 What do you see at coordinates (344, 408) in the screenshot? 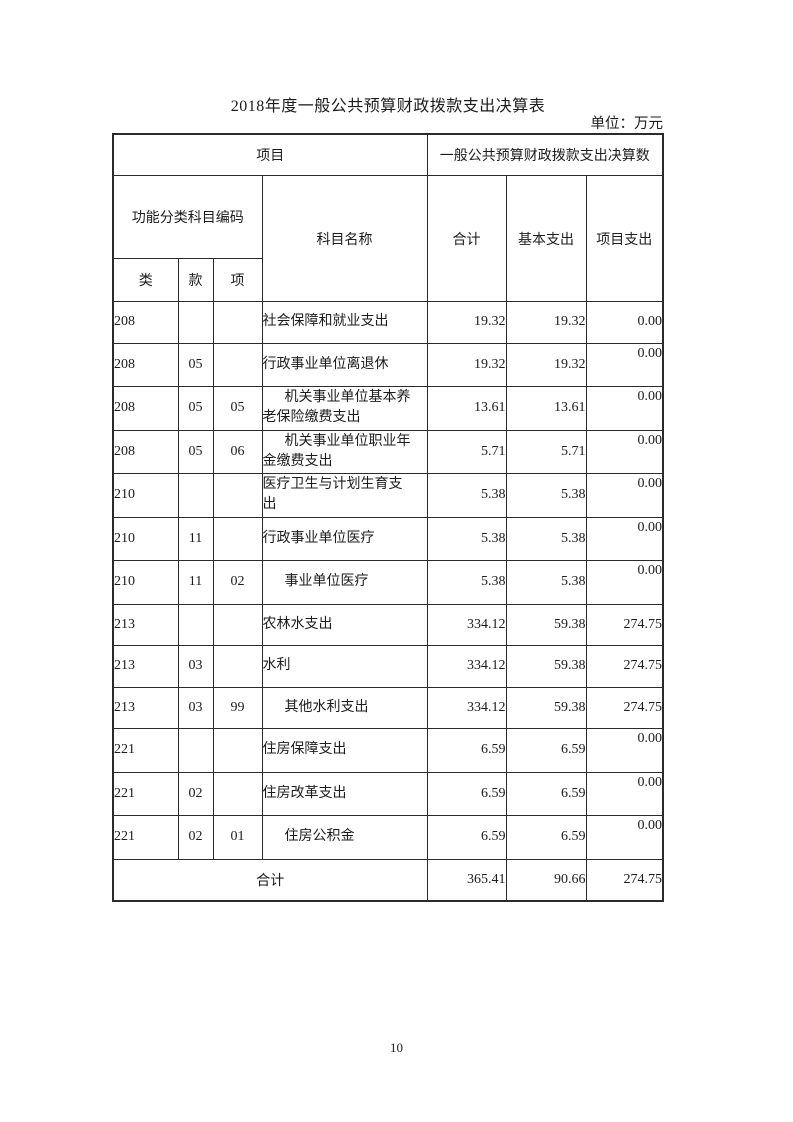
I see `subject-name-cell: 机关事业单位基本养 老保险缴费支出` at bounding box center [344, 408].